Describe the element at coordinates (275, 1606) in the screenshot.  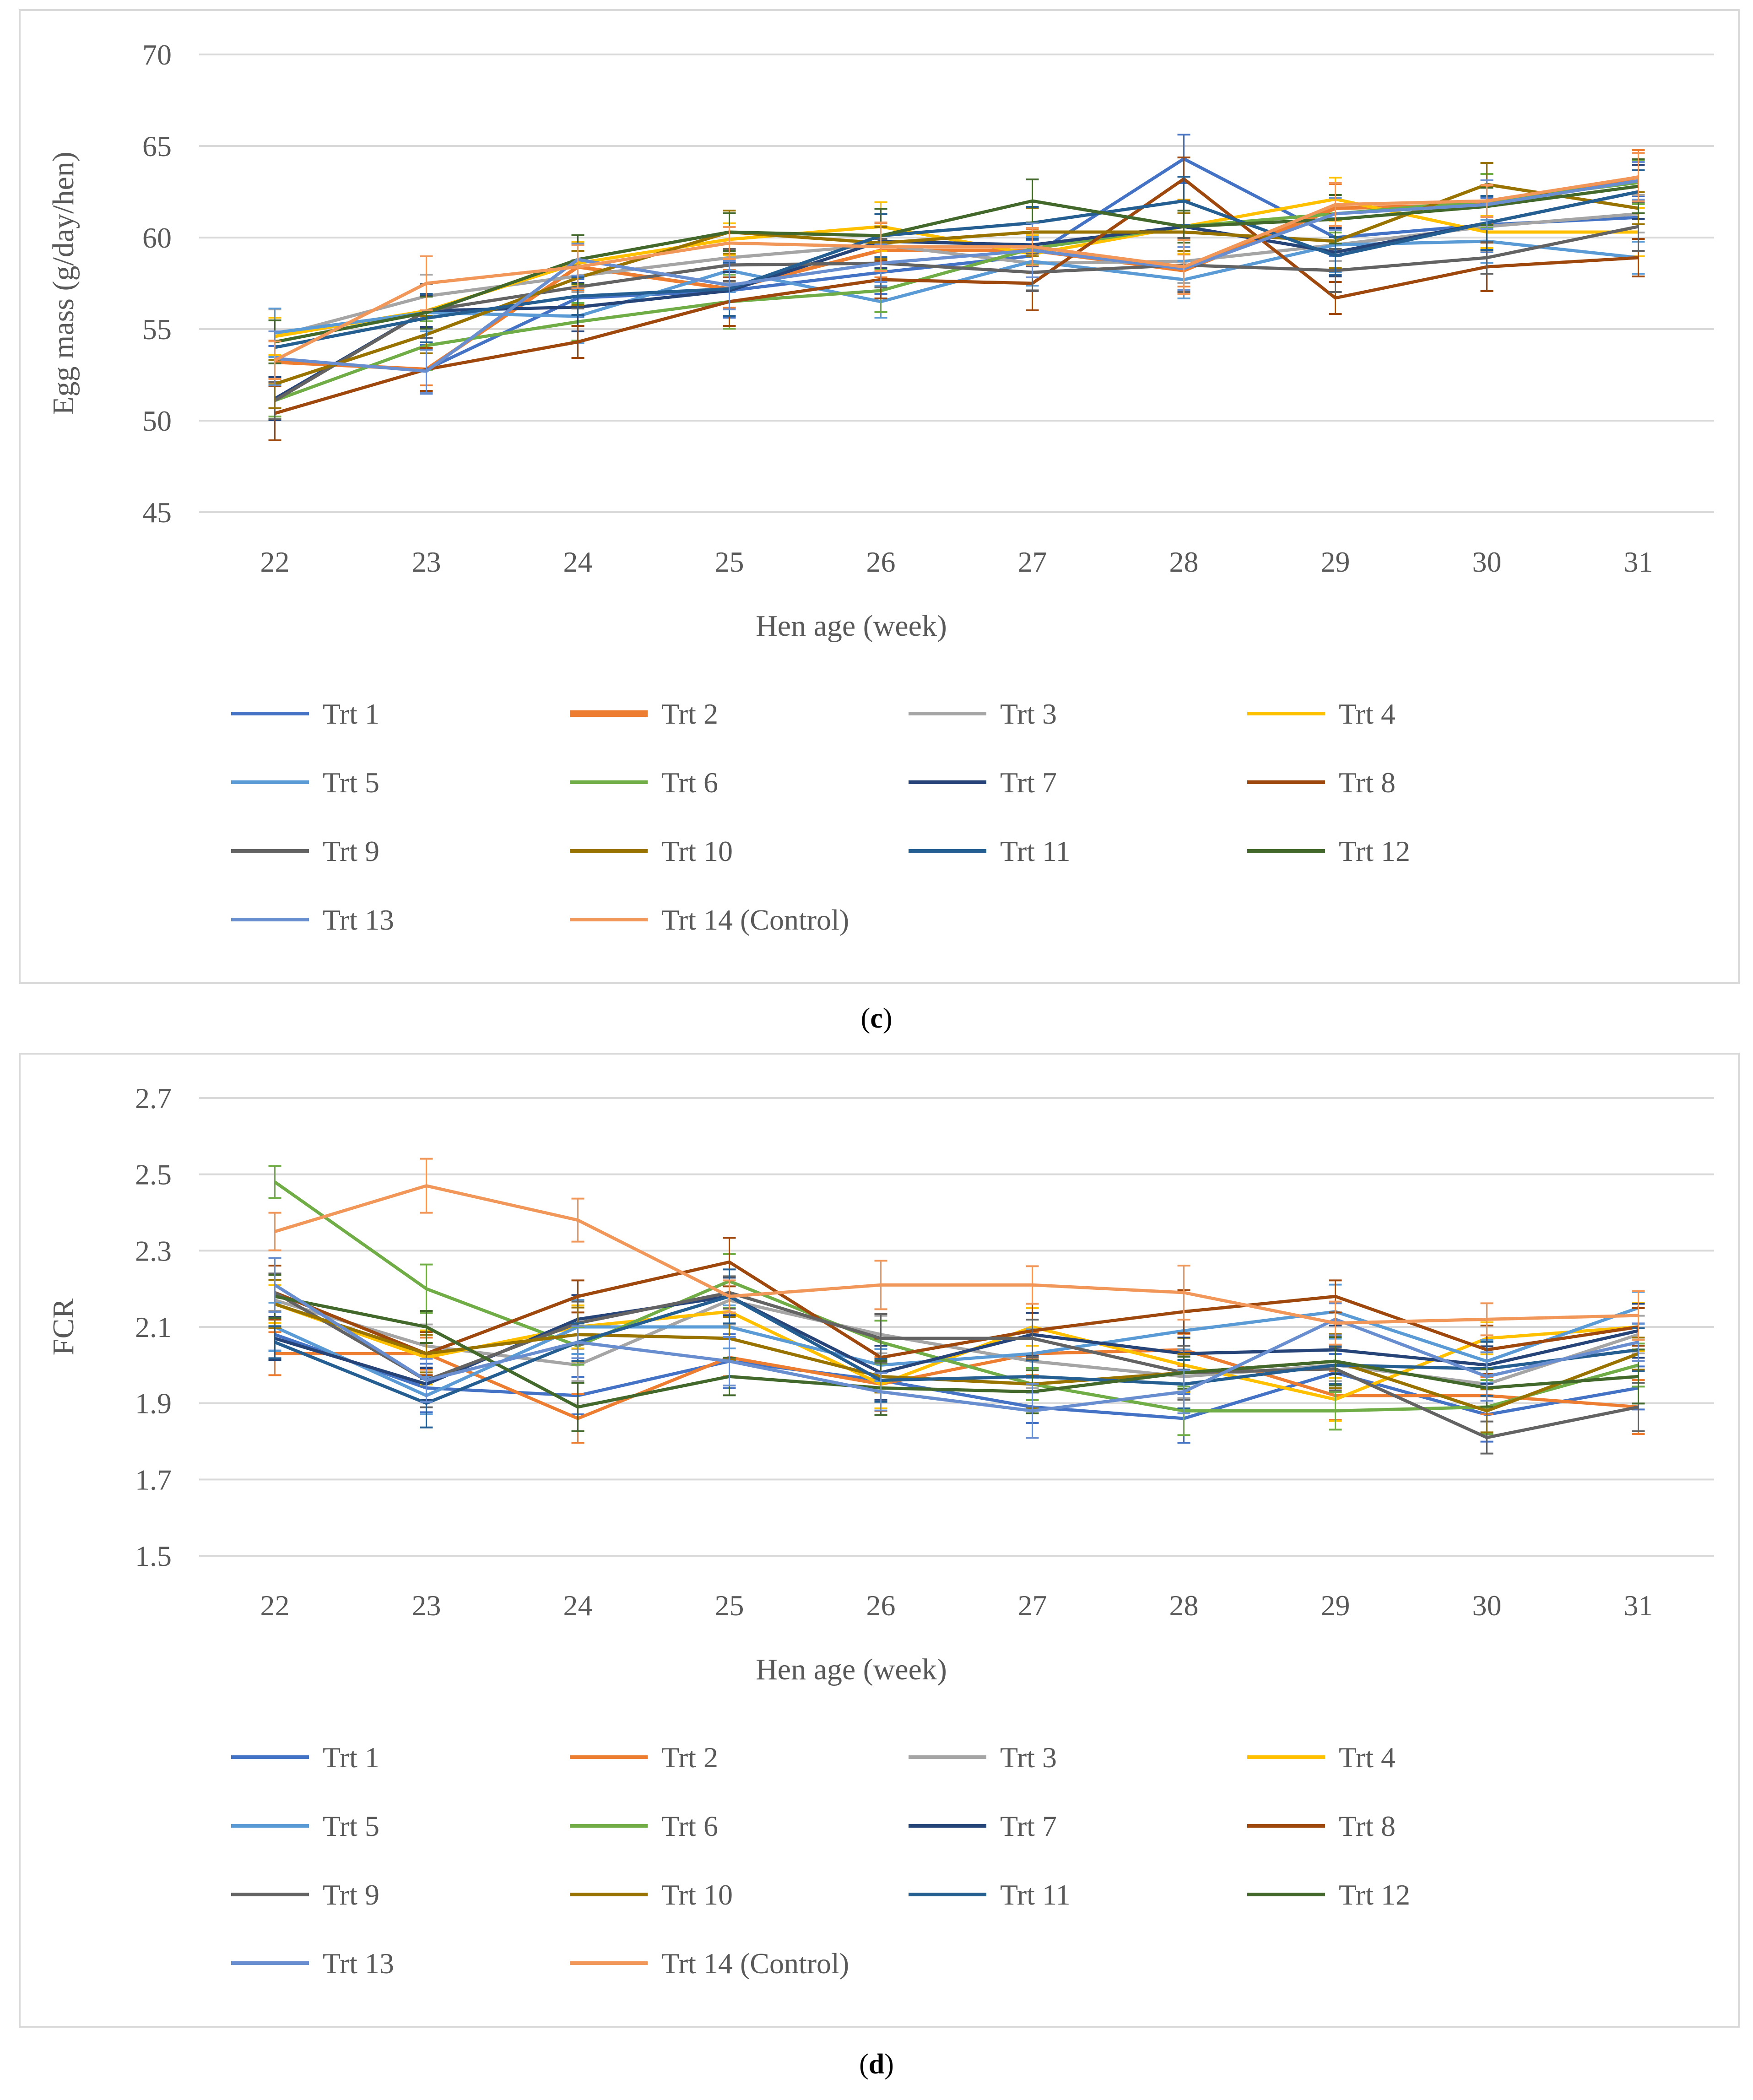
I see `x-tick-label: 22` at that location.